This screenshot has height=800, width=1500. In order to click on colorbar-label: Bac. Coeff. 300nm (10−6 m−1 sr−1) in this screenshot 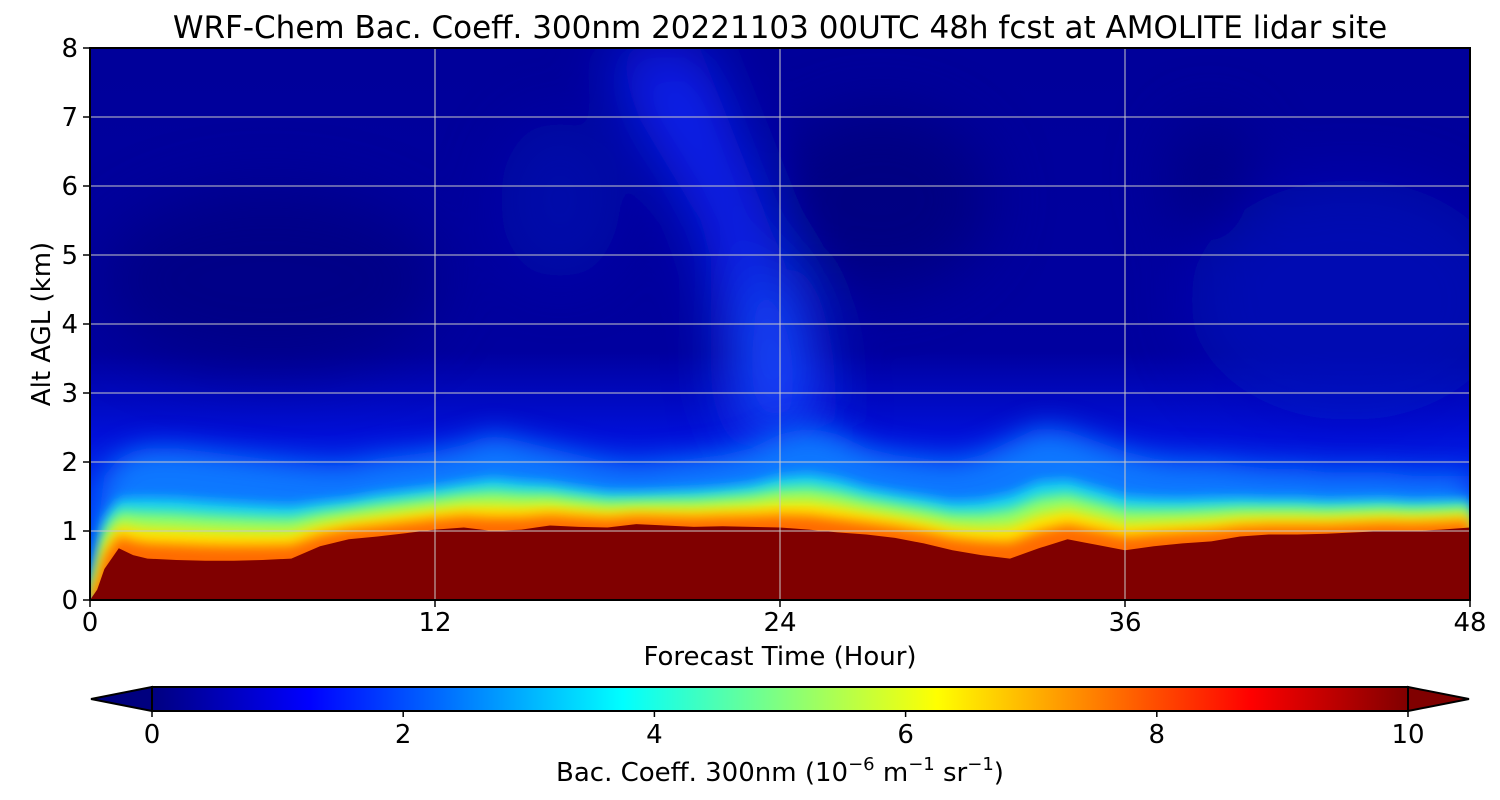, I will do `click(780, 771)`.